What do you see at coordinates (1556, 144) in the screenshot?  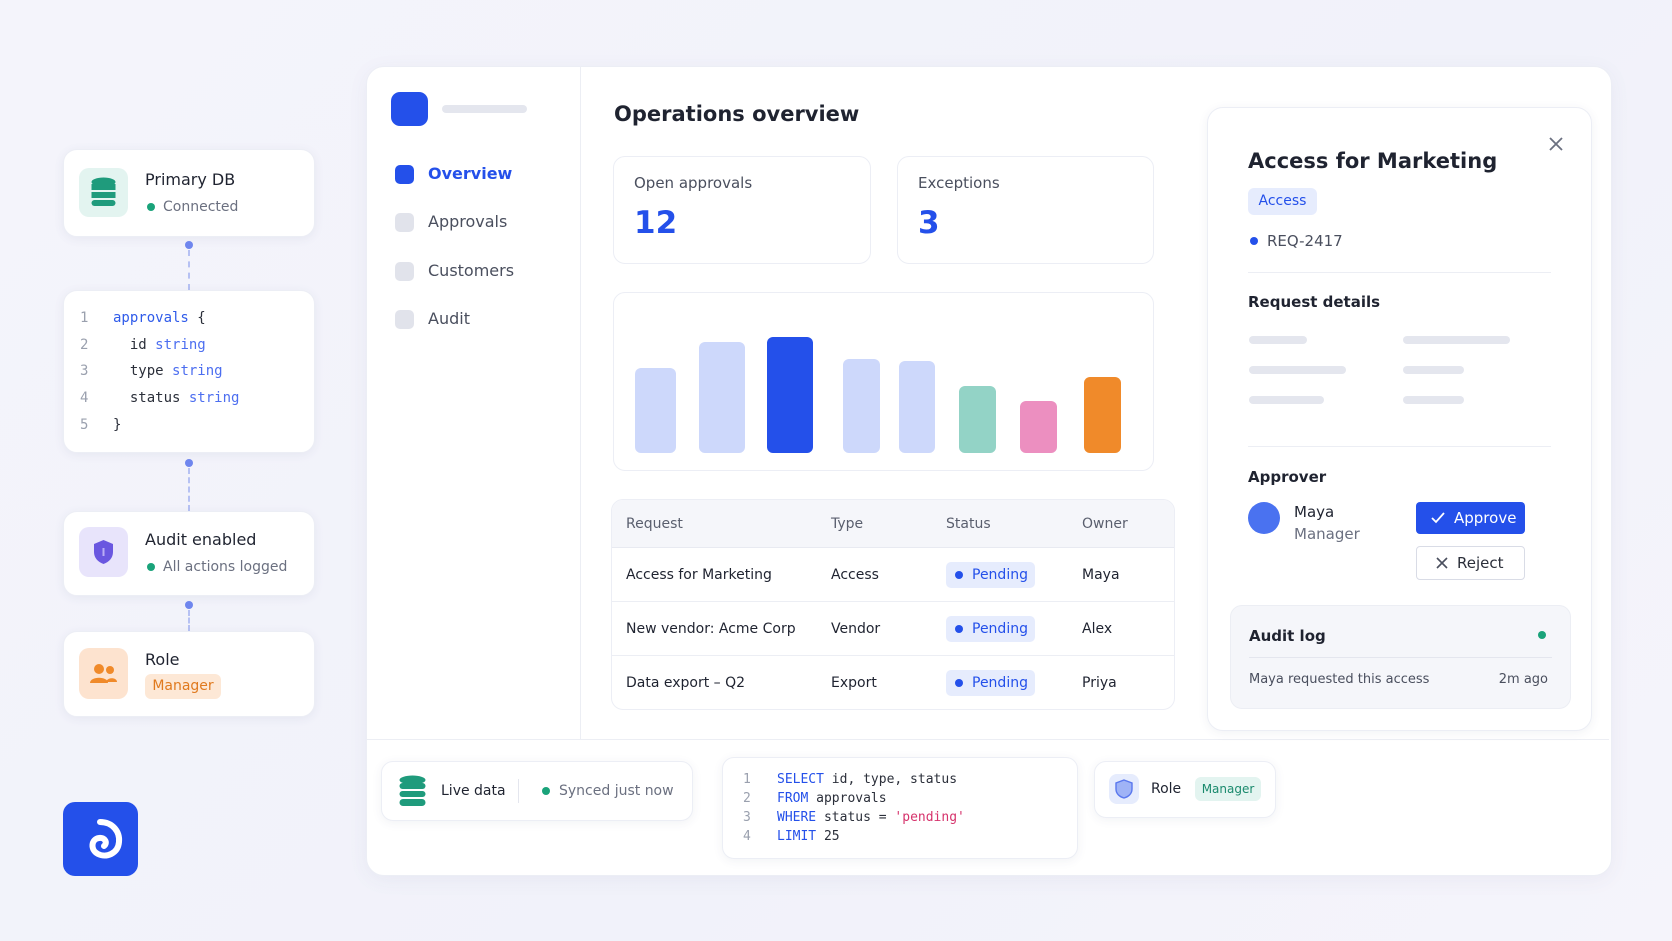 I see `close-button` at bounding box center [1556, 144].